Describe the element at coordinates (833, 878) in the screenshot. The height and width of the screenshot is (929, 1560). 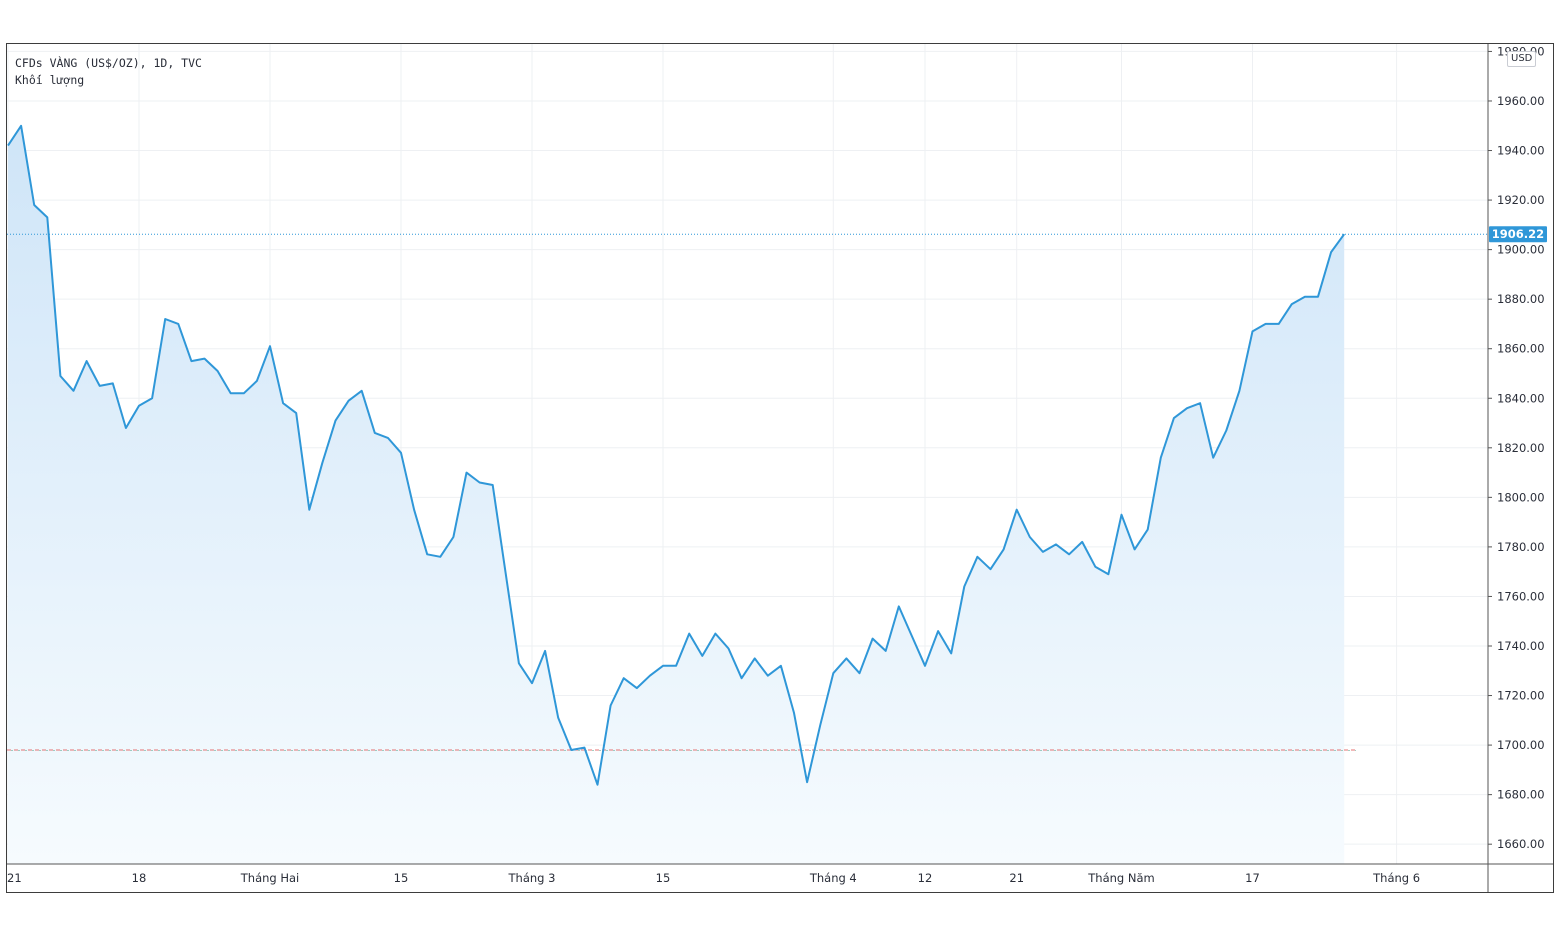
I see `x-tick-label: Tháng 4` at that location.